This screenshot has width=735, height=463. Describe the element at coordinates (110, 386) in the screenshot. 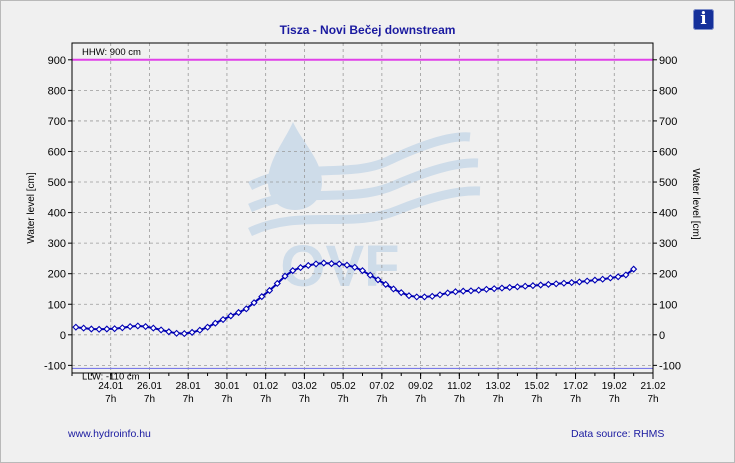

I see `x-tick-label-date: 24.01` at that location.